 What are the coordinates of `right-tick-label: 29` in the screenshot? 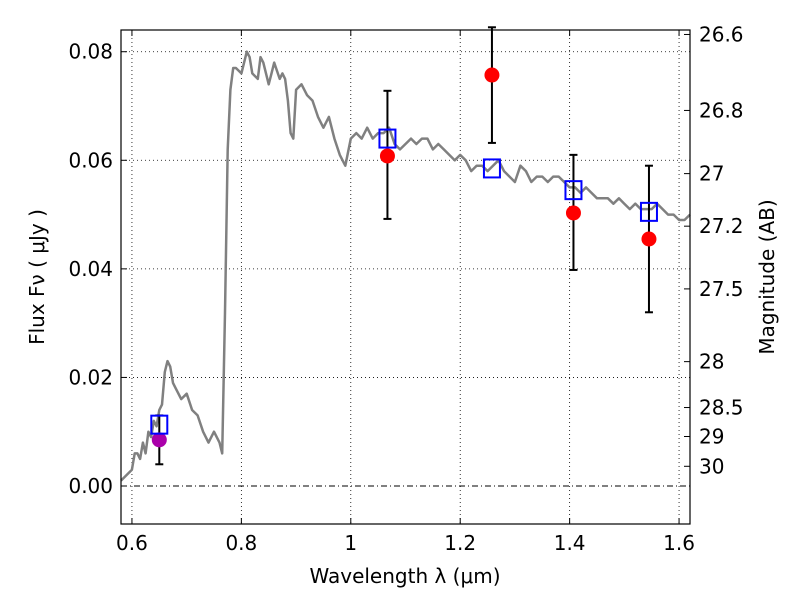 It's located at (711, 436).